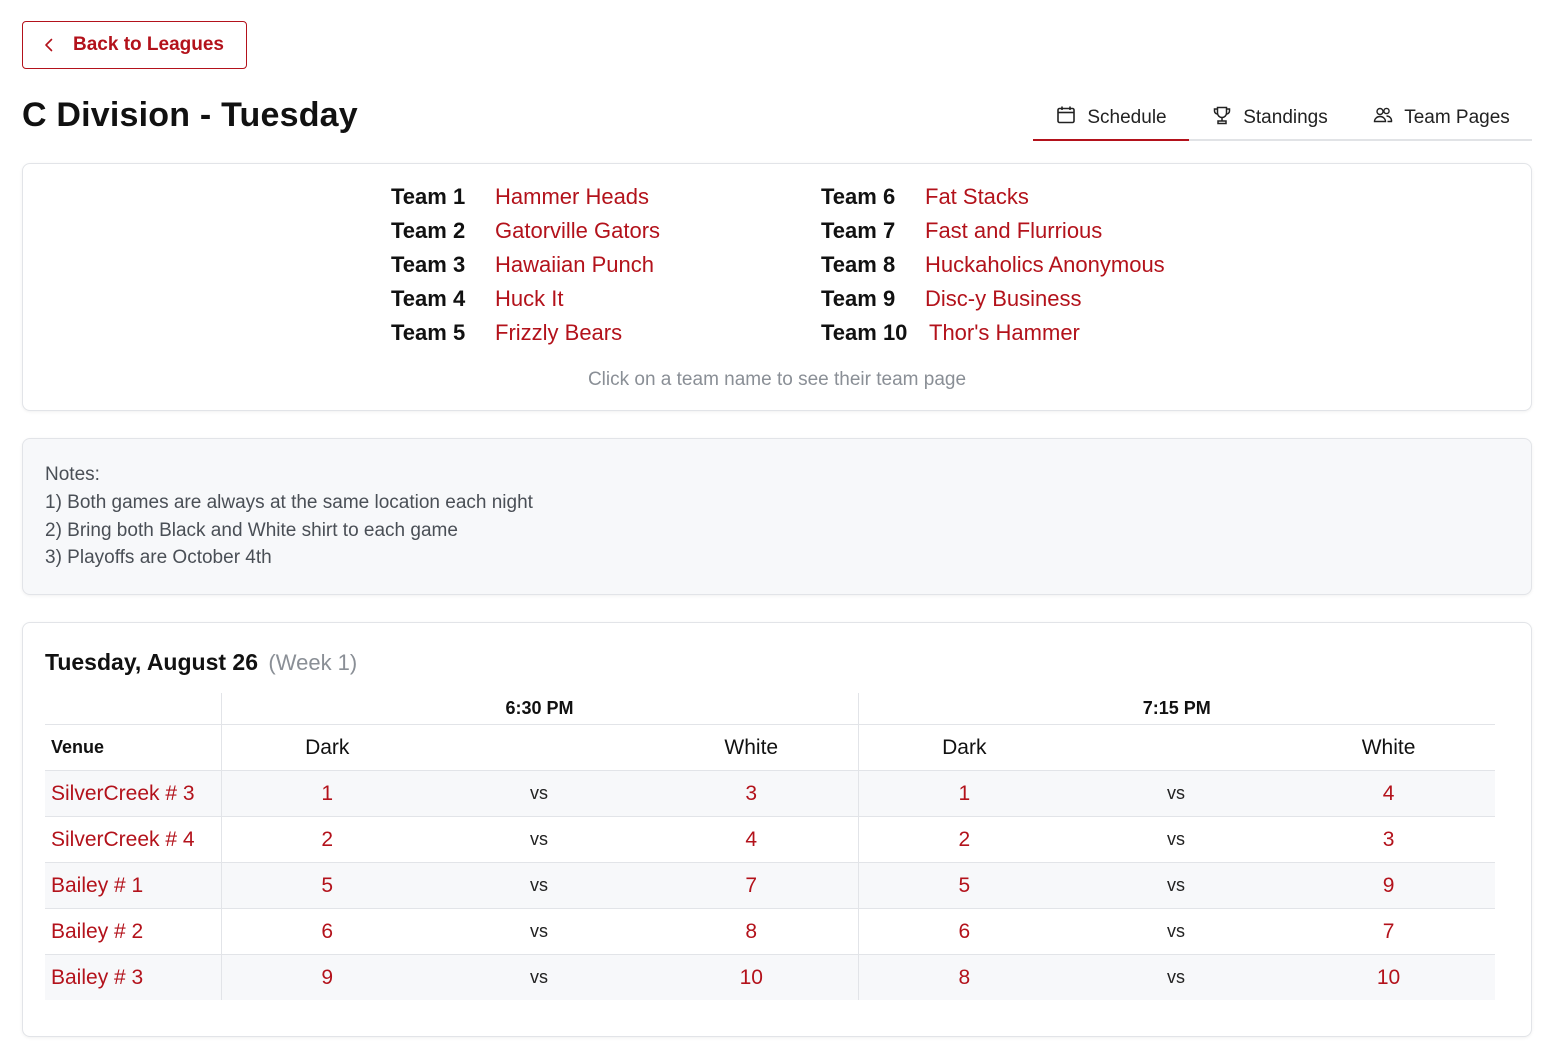 The width and height of the screenshot is (1551, 1051). I want to click on dark-column-header: Dark, so click(964, 747).